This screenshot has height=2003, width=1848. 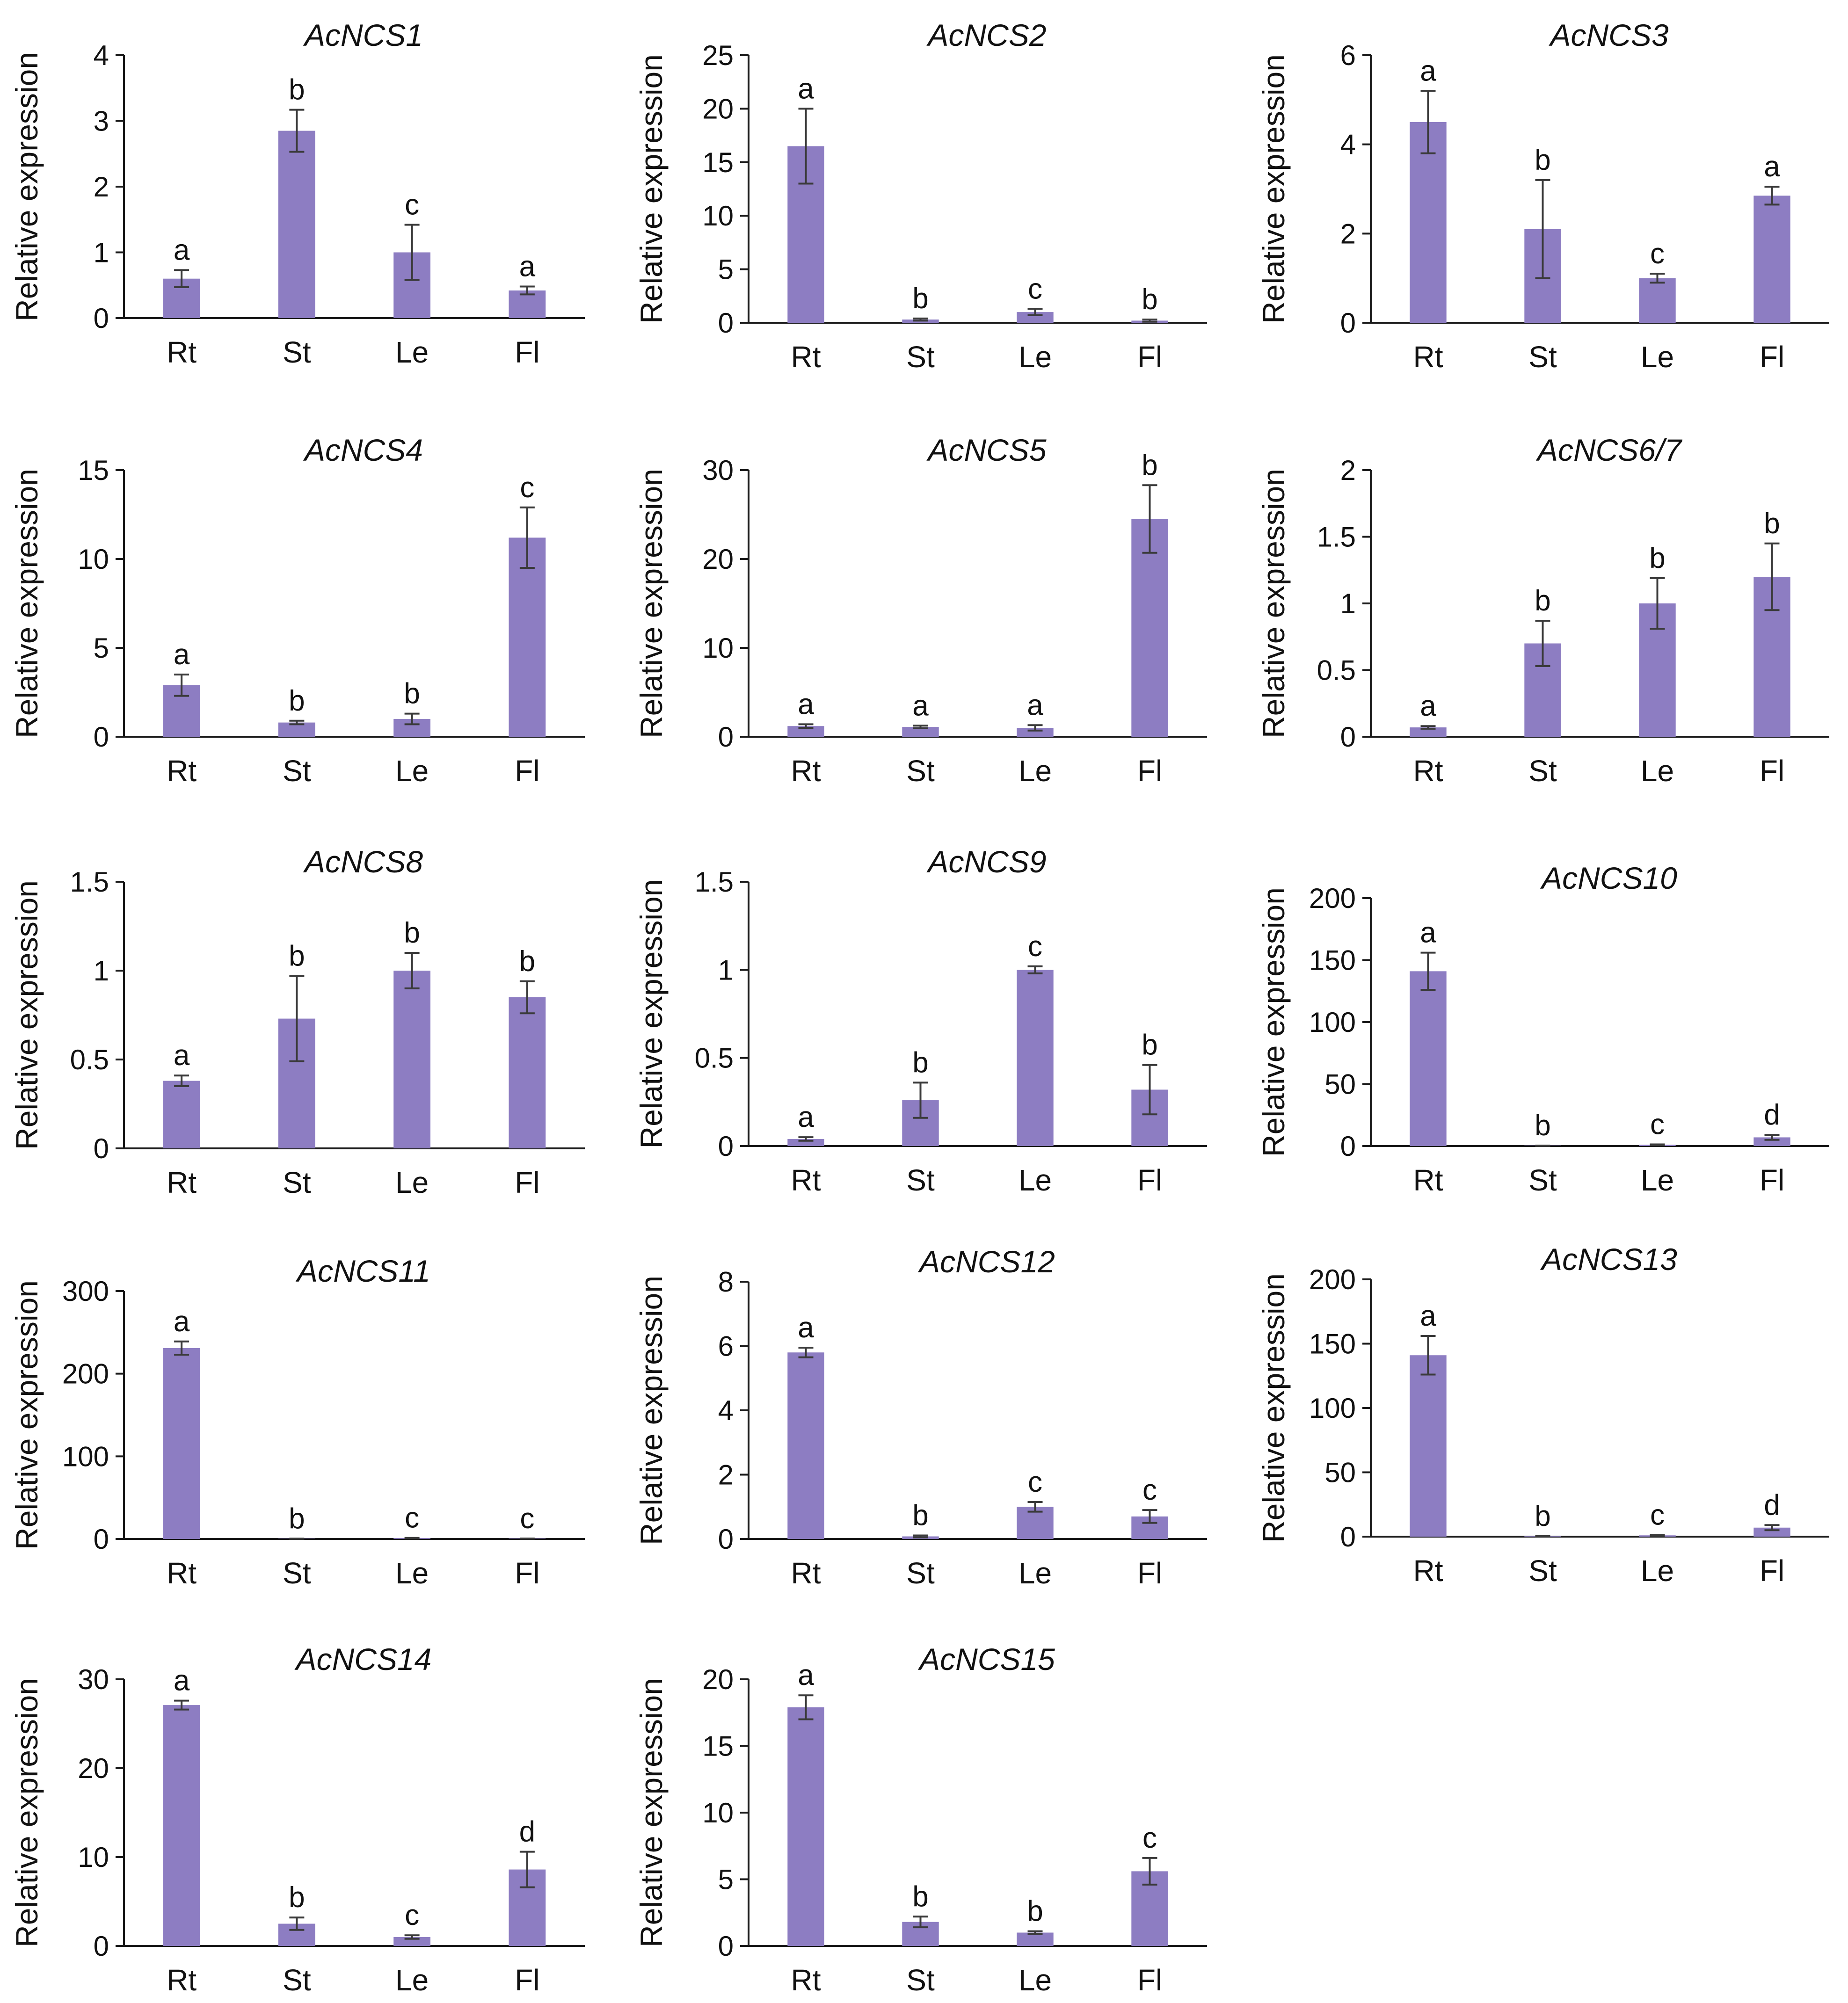 I want to click on y-tick-label: 20, so click(x=718, y=560).